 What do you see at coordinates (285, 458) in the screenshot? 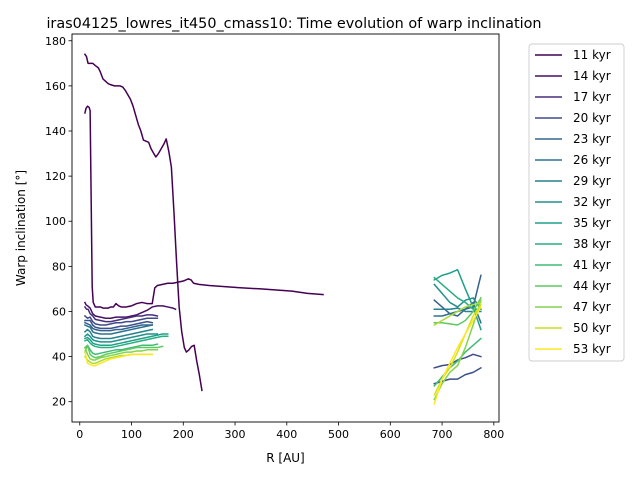
I see `x-axis-label: R [AU]` at bounding box center [285, 458].